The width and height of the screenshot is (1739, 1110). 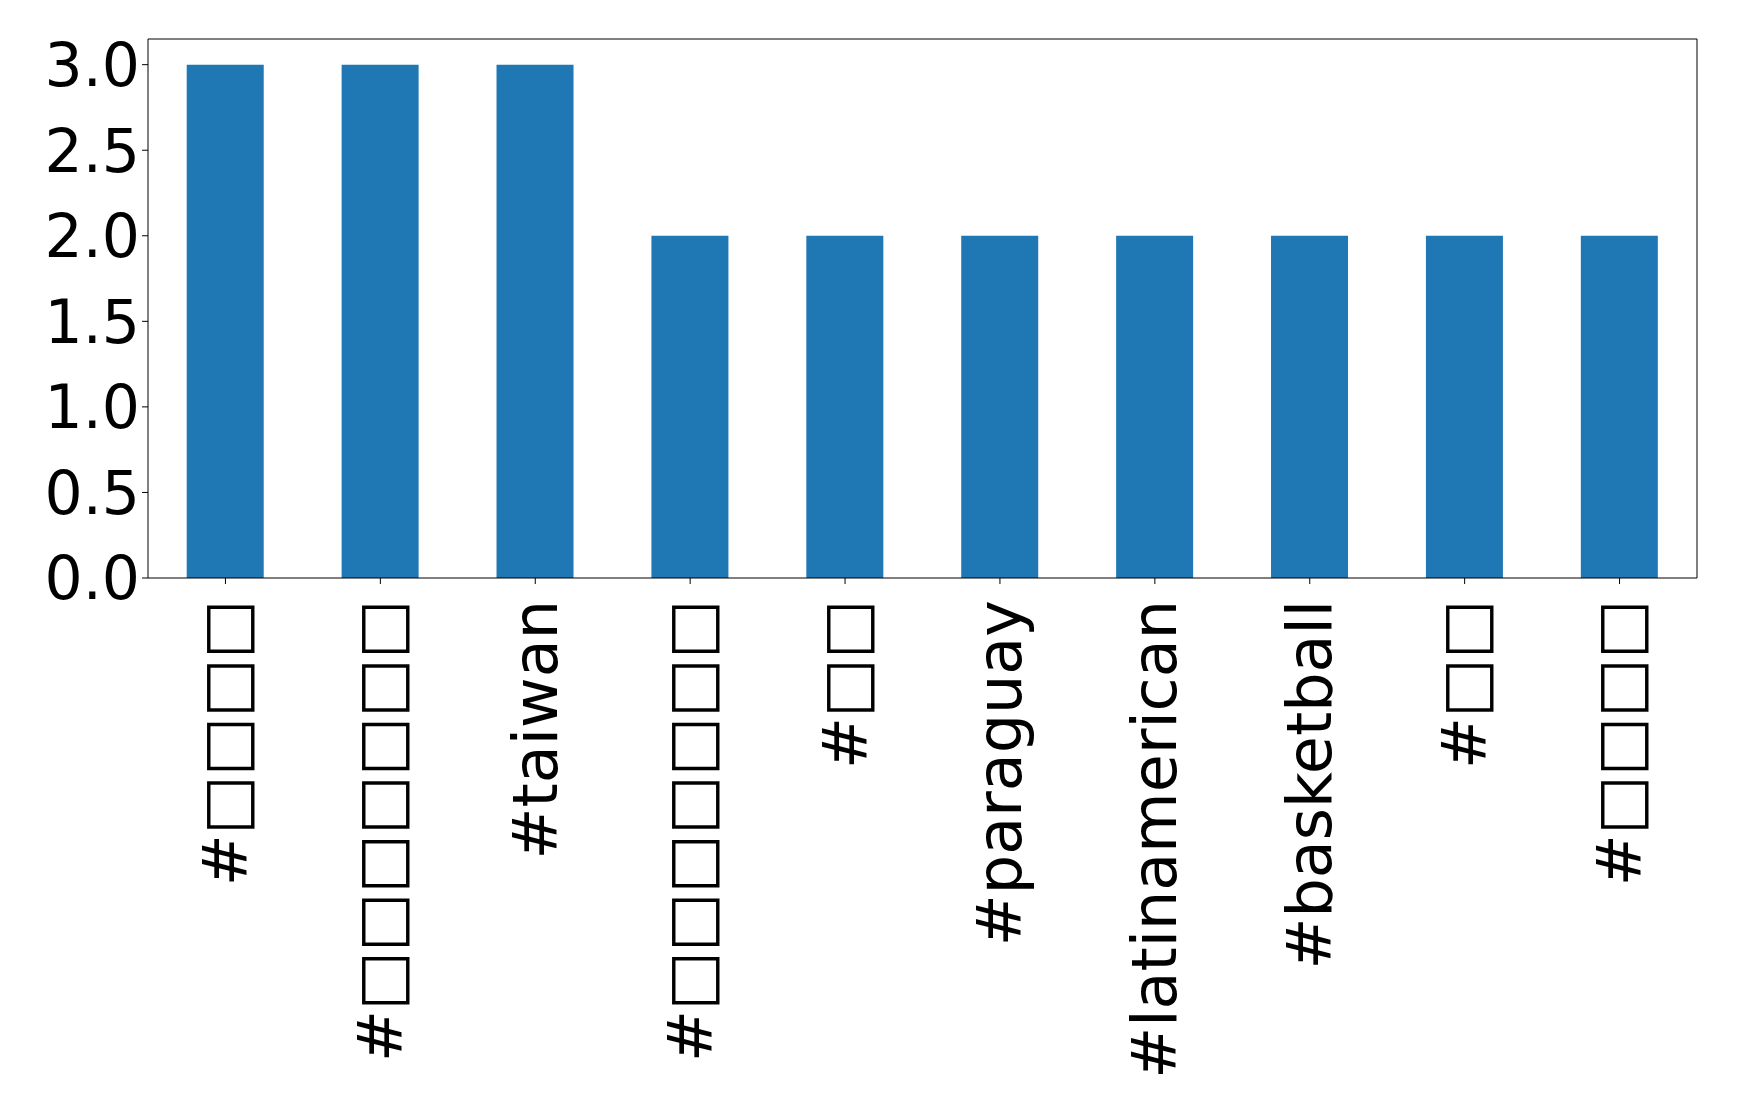 What do you see at coordinates (535, 730) in the screenshot?
I see `x-tick-label: #taiwan` at bounding box center [535, 730].